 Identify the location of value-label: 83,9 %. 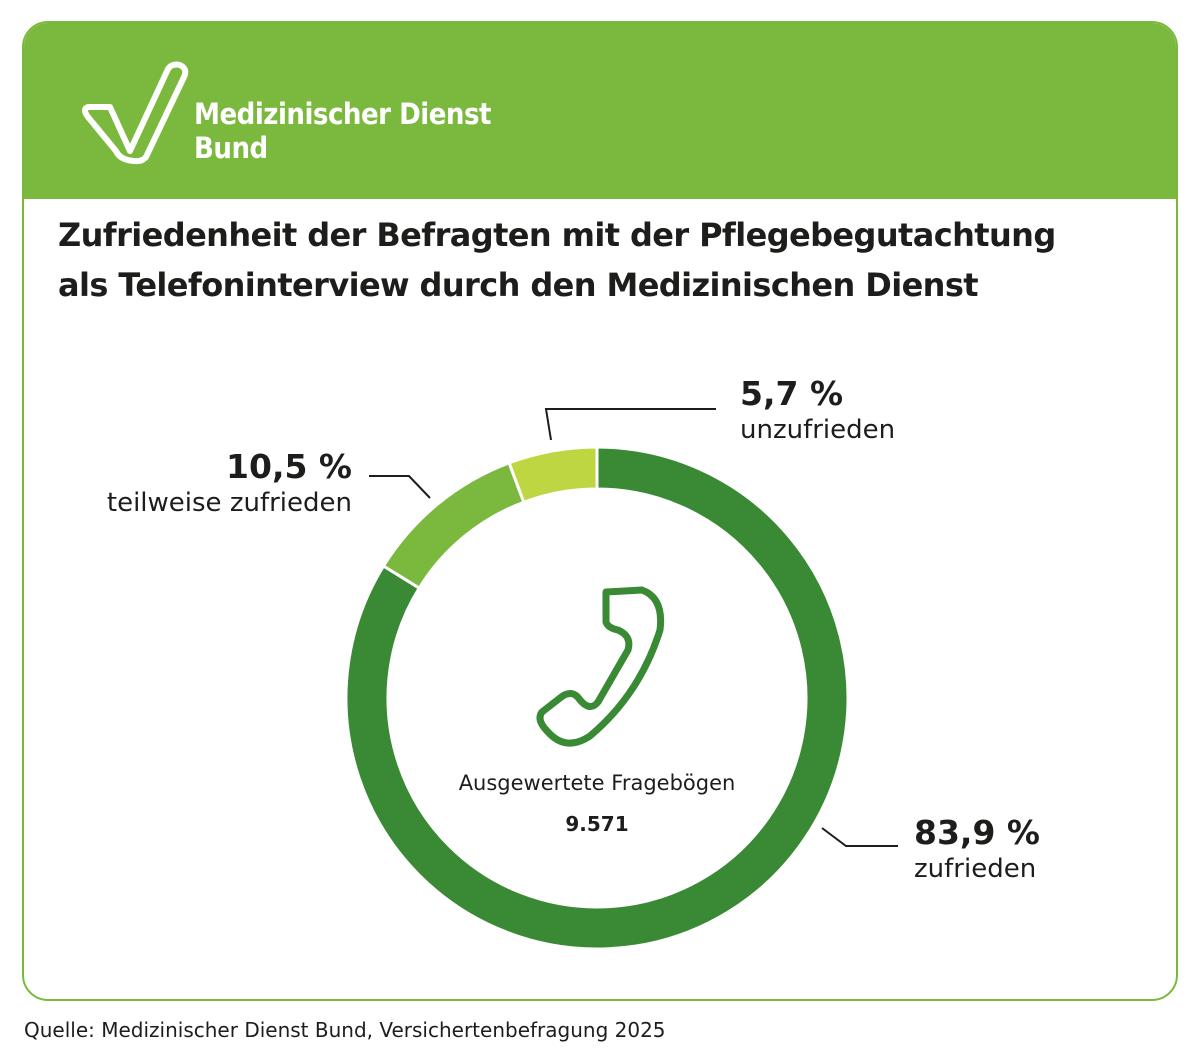
(977, 832).